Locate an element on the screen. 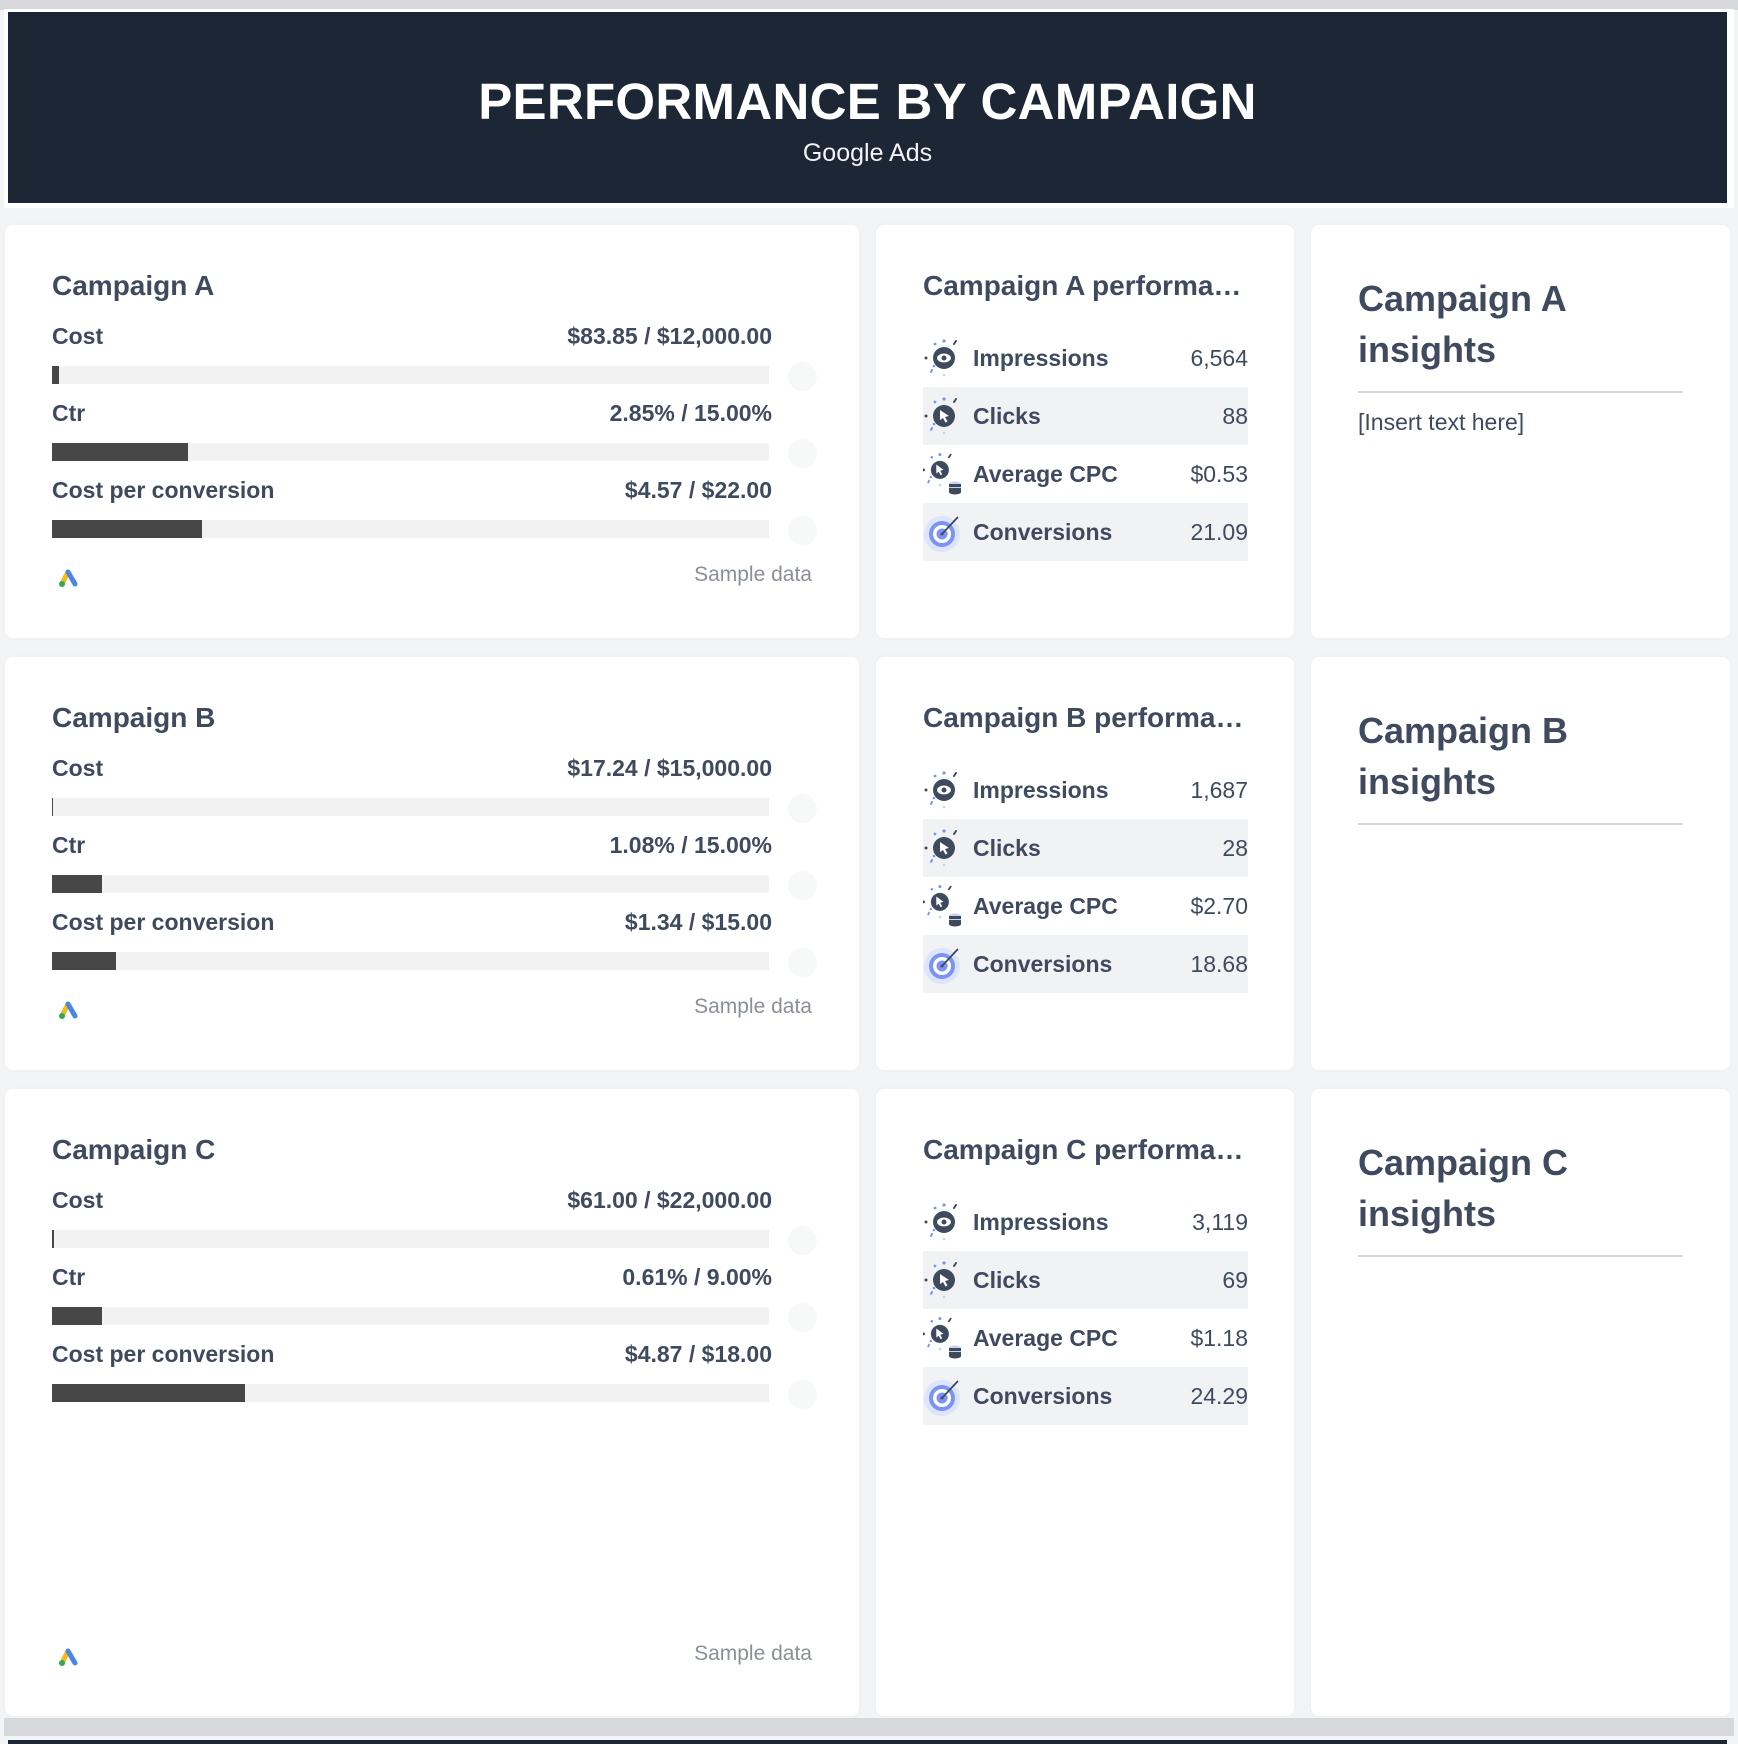  metric-value: 28 is located at coordinates (1235, 847).